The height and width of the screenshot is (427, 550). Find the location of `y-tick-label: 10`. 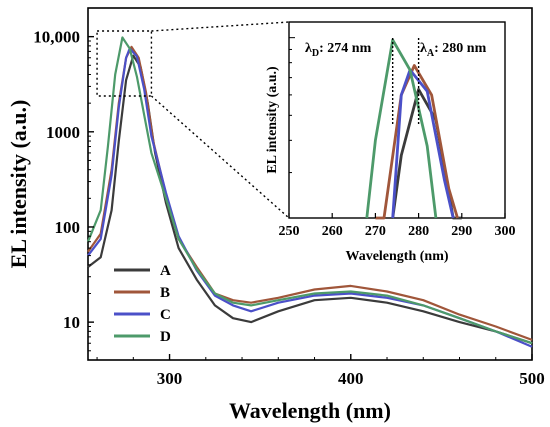

y-tick-label: 10 is located at coordinates (71, 322).